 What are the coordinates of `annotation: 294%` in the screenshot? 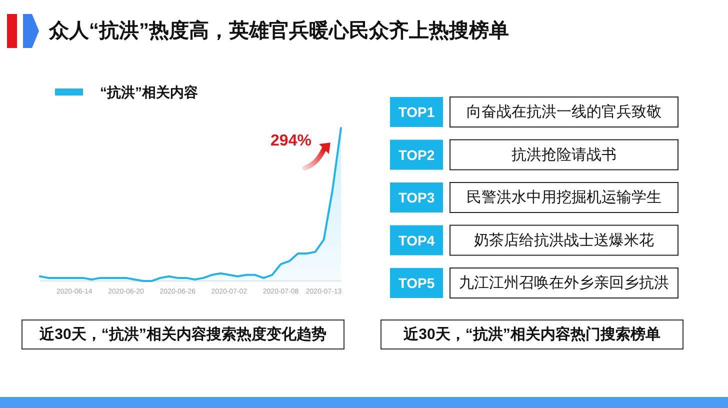 It's located at (291, 141).